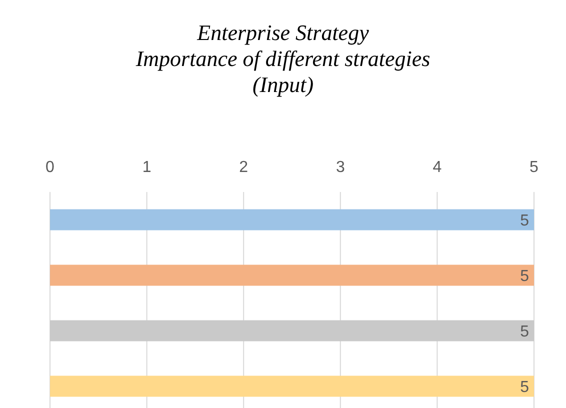 The height and width of the screenshot is (408, 566). What do you see at coordinates (534, 167) in the screenshot?
I see `x-tick-label: 5` at bounding box center [534, 167].